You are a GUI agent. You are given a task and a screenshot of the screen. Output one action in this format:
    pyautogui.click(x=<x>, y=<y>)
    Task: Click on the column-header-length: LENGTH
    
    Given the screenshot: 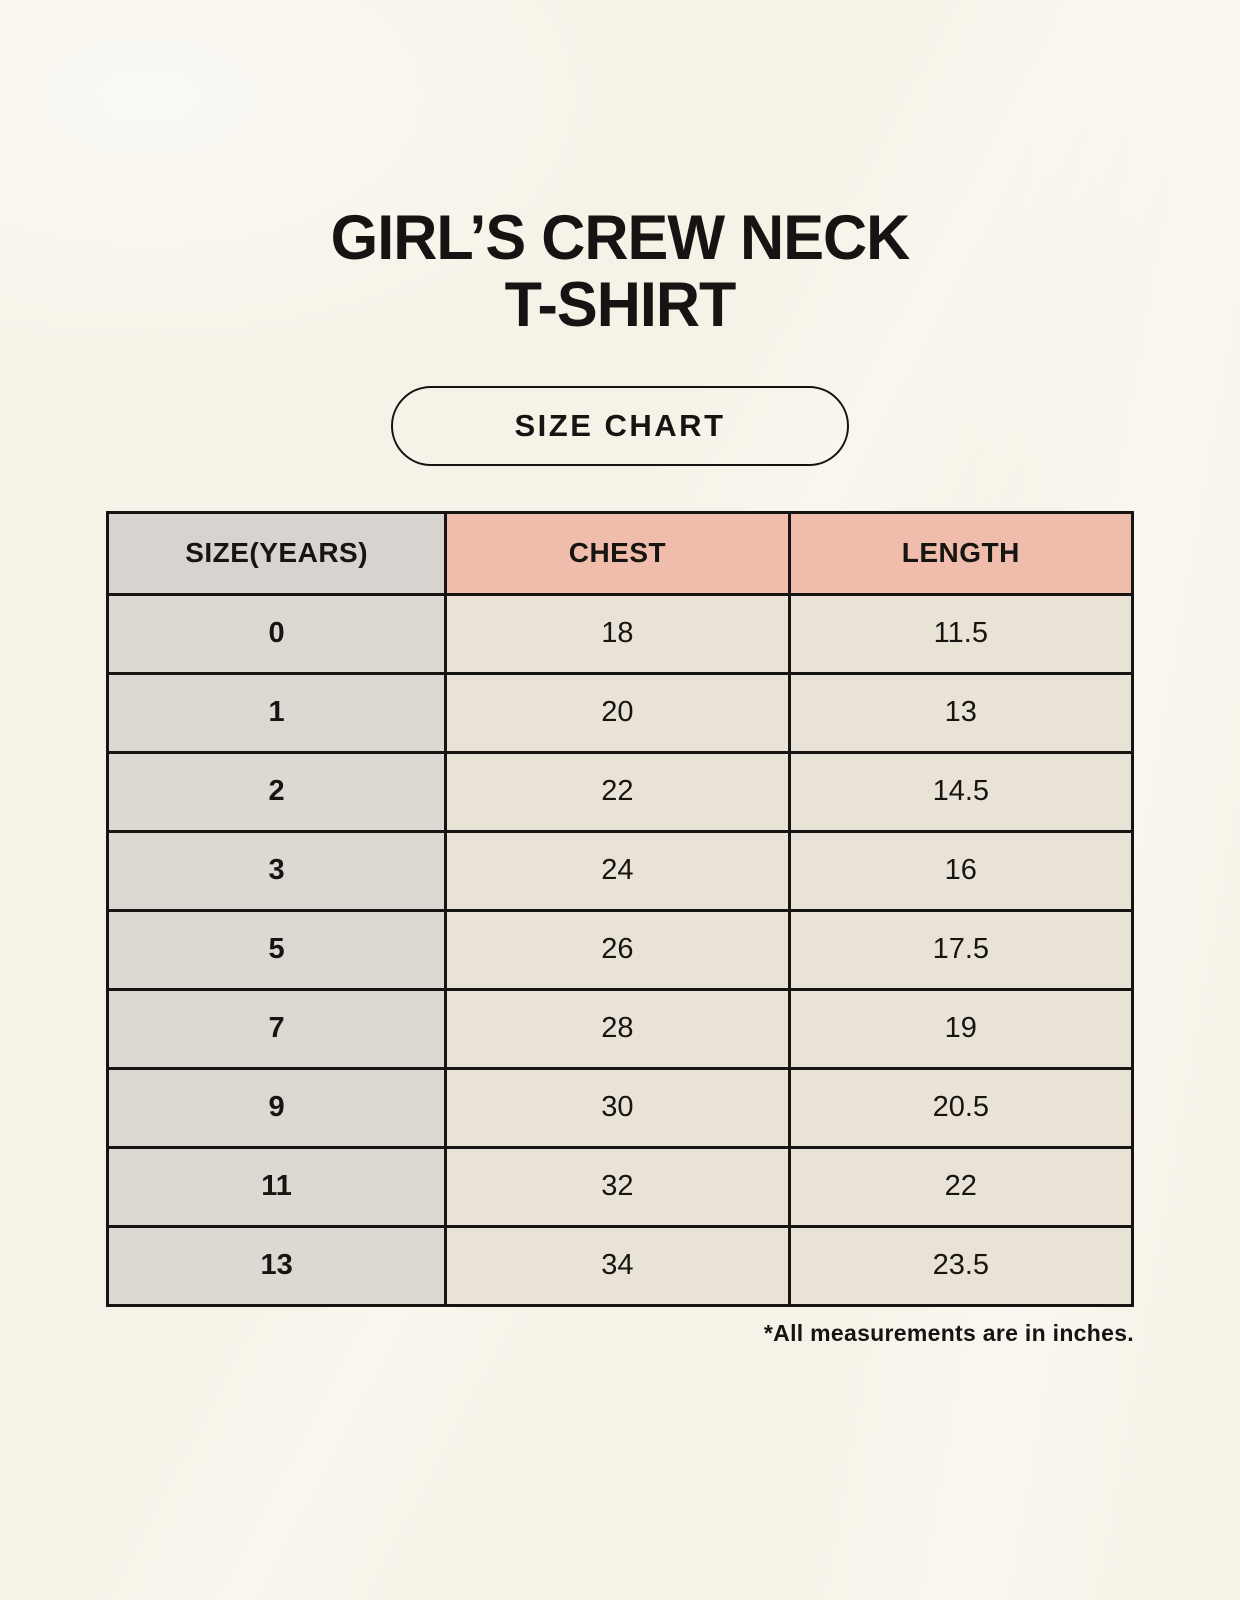 What is the action you would take?
    pyautogui.click(x=961, y=553)
    